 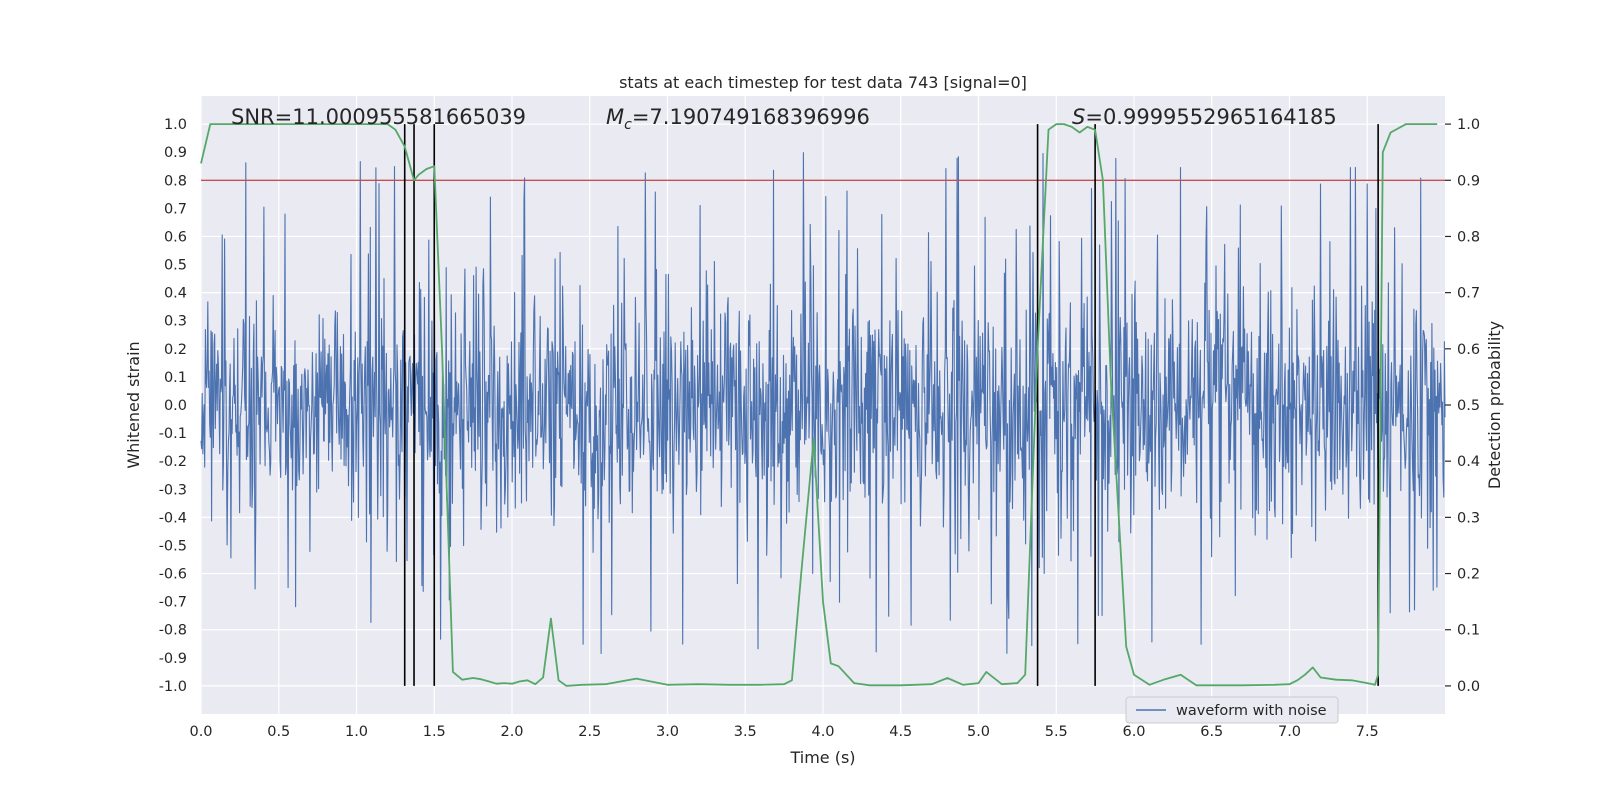 What do you see at coordinates (1468, 518) in the screenshot?
I see `y-right-tick-label: 0.3` at bounding box center [1468, 518].